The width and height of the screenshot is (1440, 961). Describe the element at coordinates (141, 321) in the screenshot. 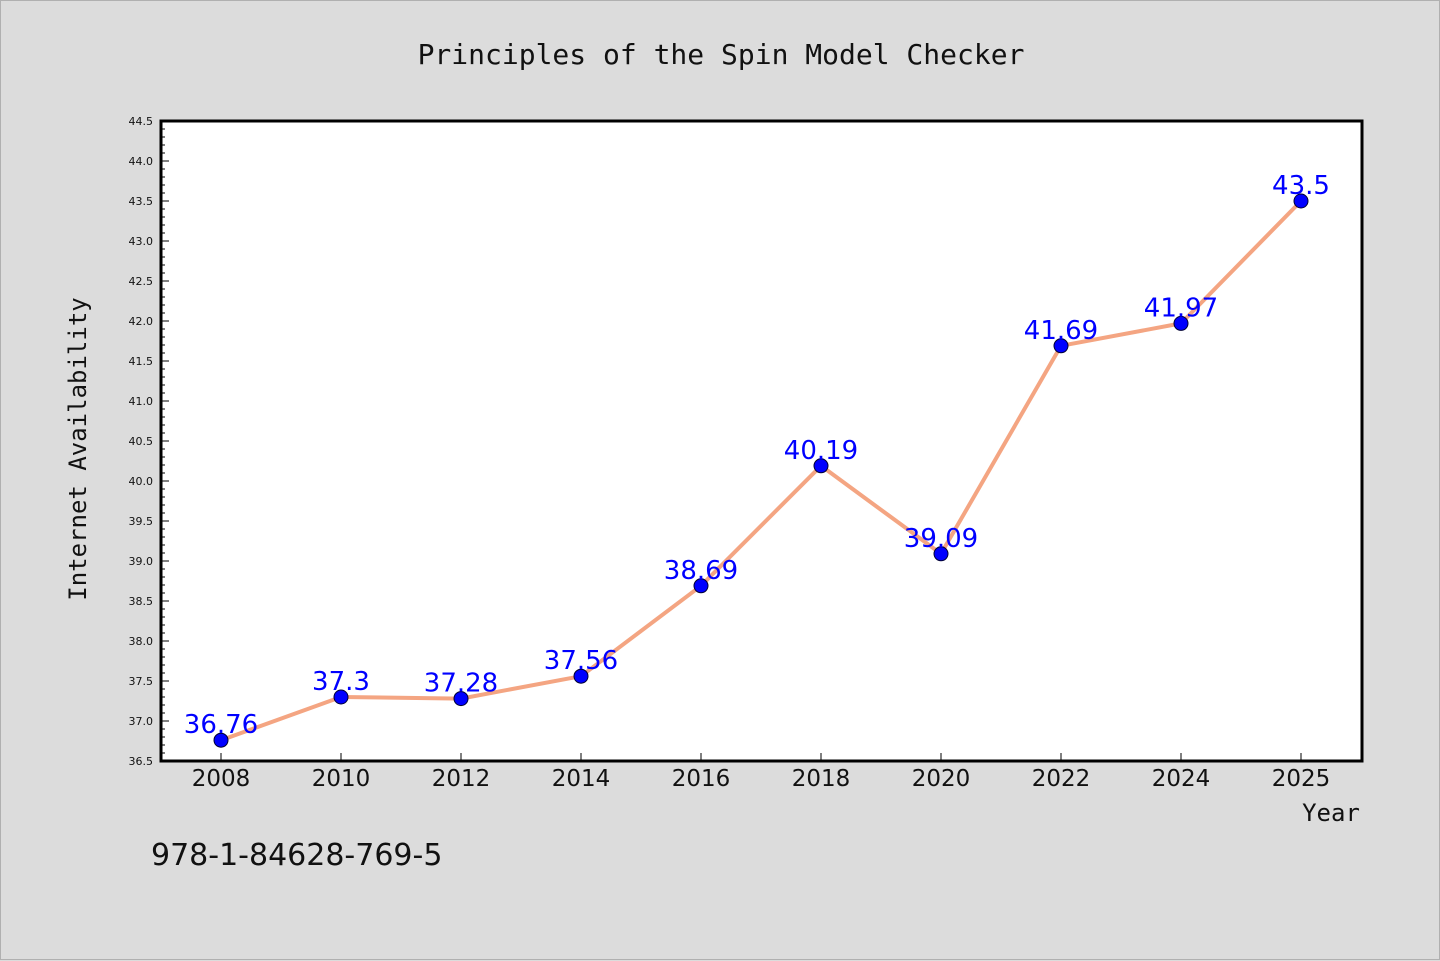

I see `y-tick-label: 42.0` at that location.